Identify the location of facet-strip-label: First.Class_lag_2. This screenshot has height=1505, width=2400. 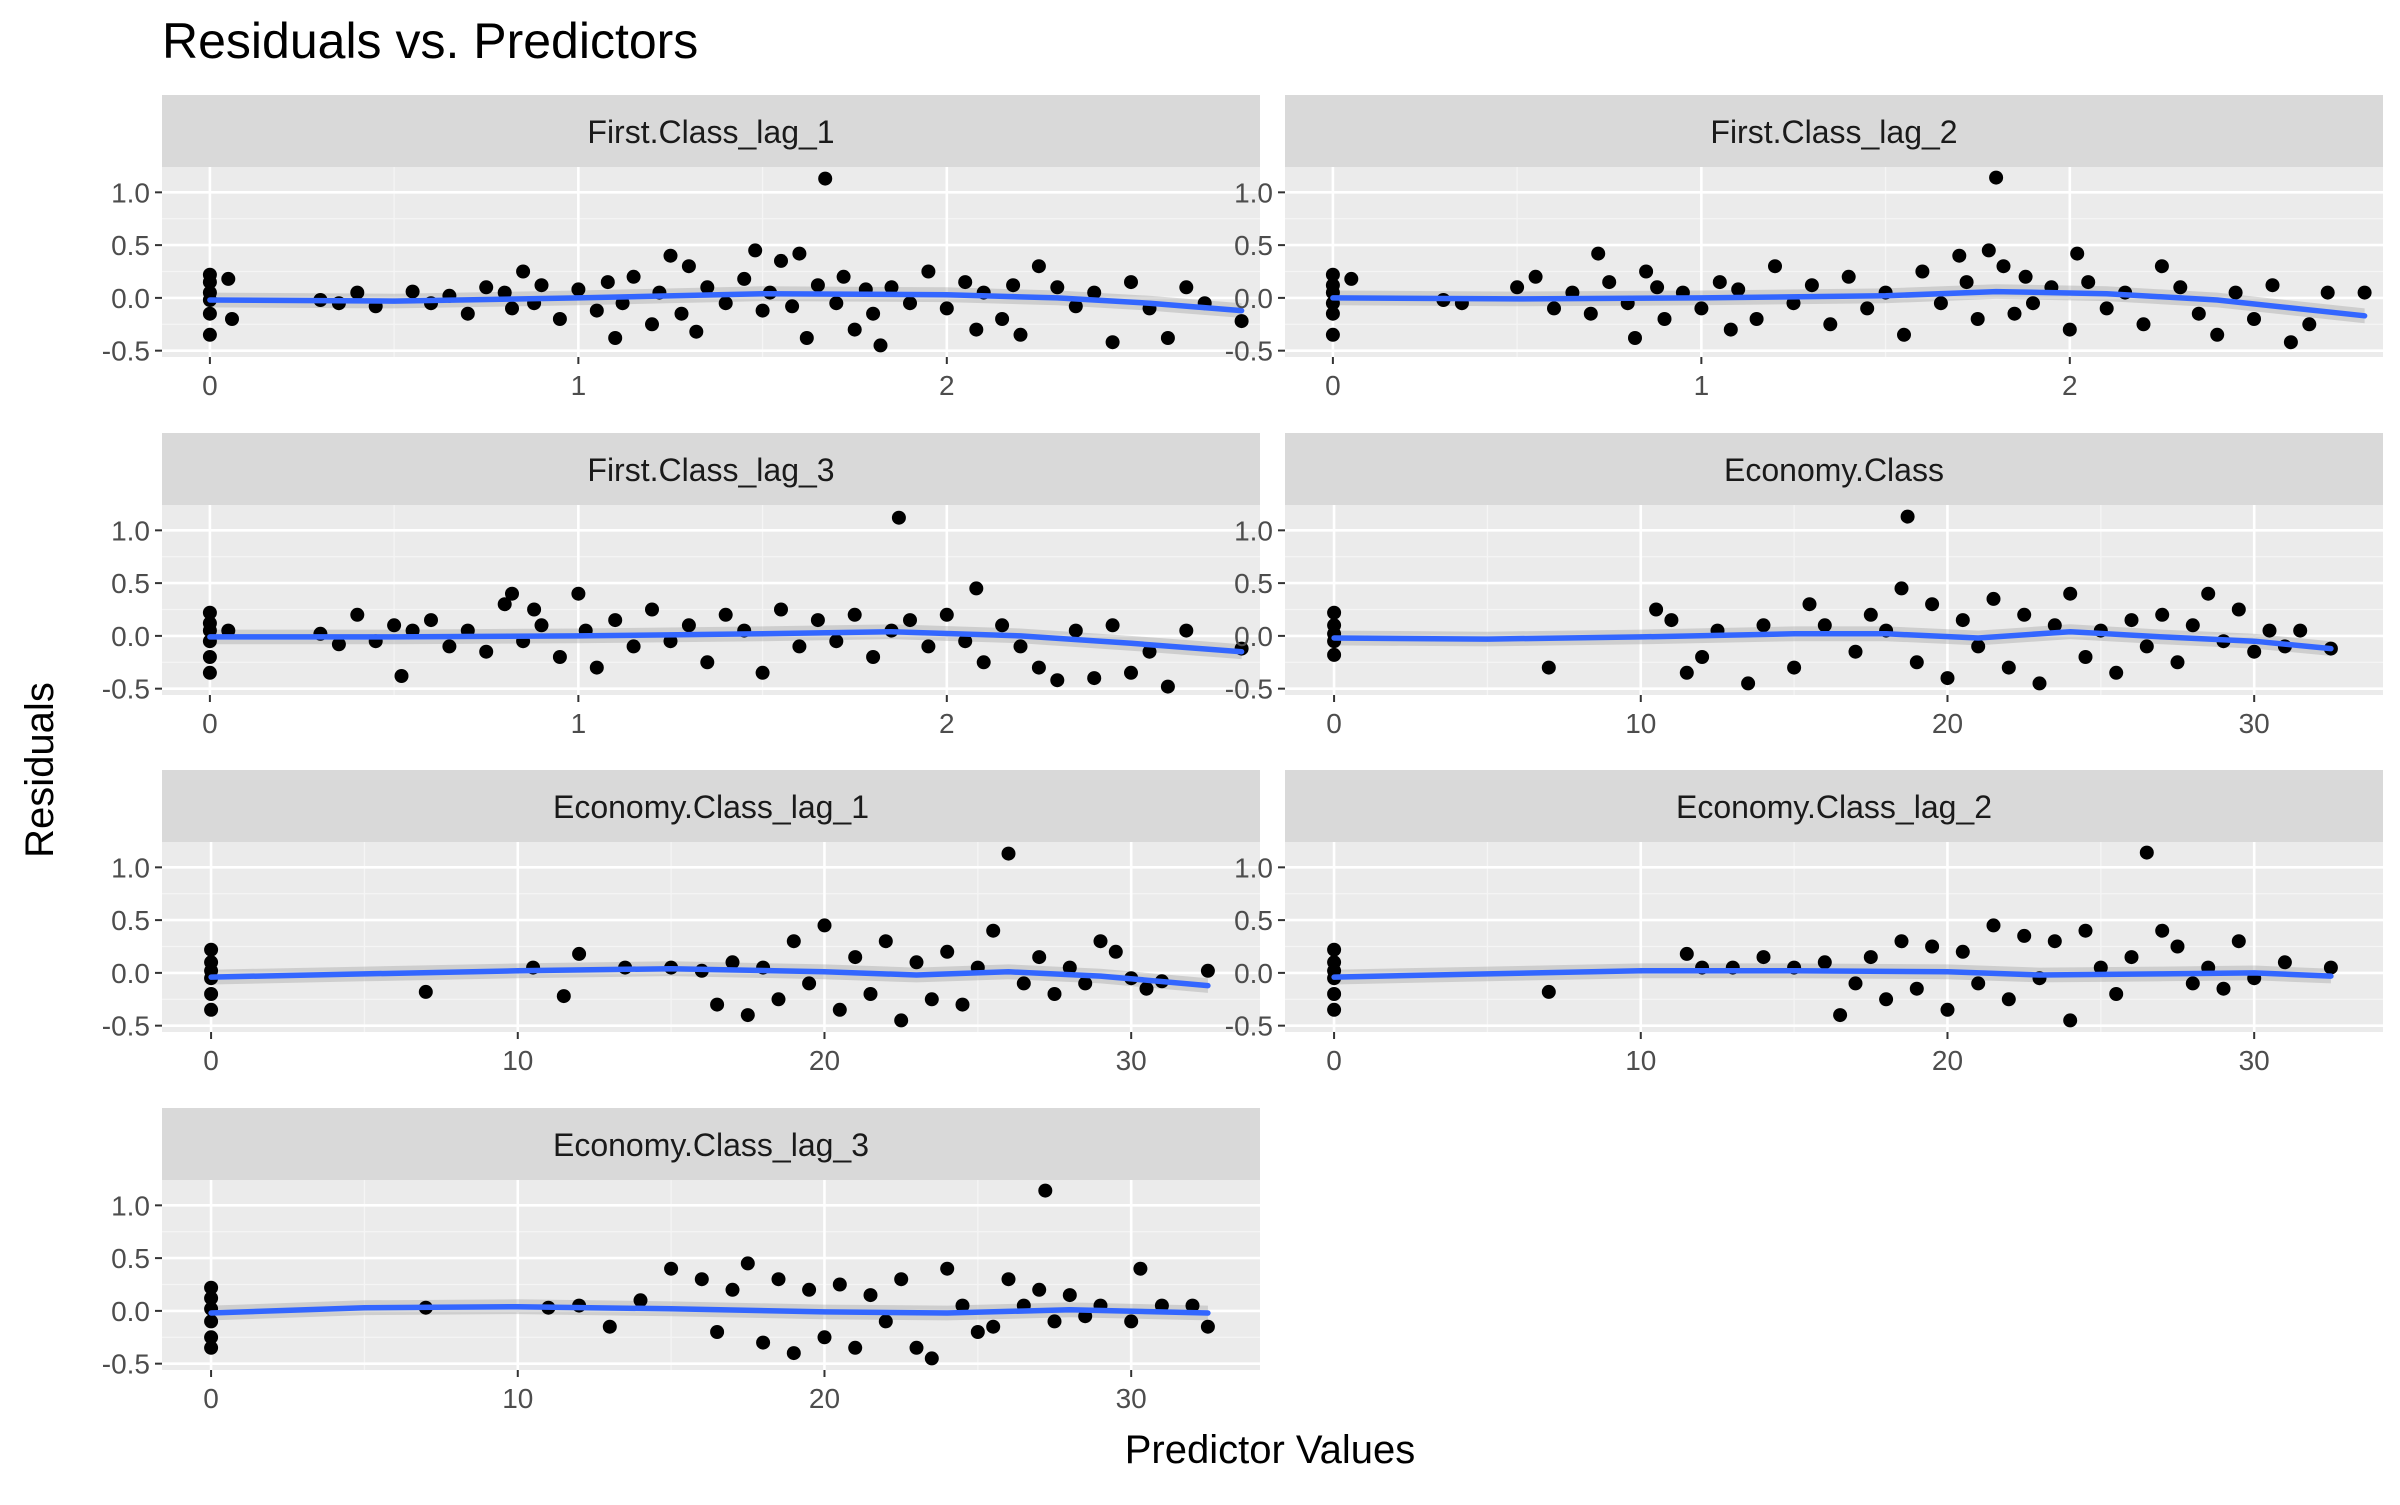
(1833, 132).